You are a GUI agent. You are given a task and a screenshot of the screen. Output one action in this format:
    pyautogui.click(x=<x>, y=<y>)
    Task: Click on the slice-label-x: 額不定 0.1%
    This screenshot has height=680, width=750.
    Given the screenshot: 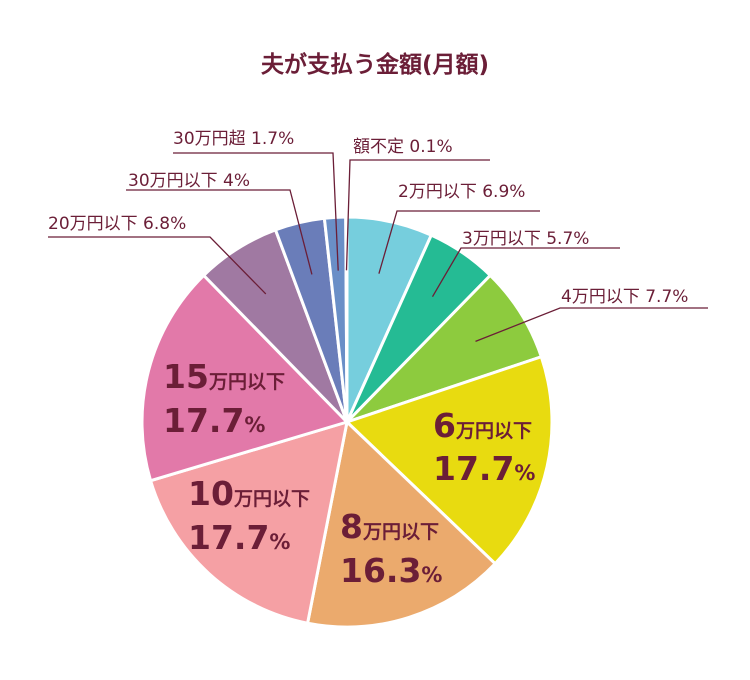 What is the action you would take?
    pyautogui.click(x=403, y=147)
    